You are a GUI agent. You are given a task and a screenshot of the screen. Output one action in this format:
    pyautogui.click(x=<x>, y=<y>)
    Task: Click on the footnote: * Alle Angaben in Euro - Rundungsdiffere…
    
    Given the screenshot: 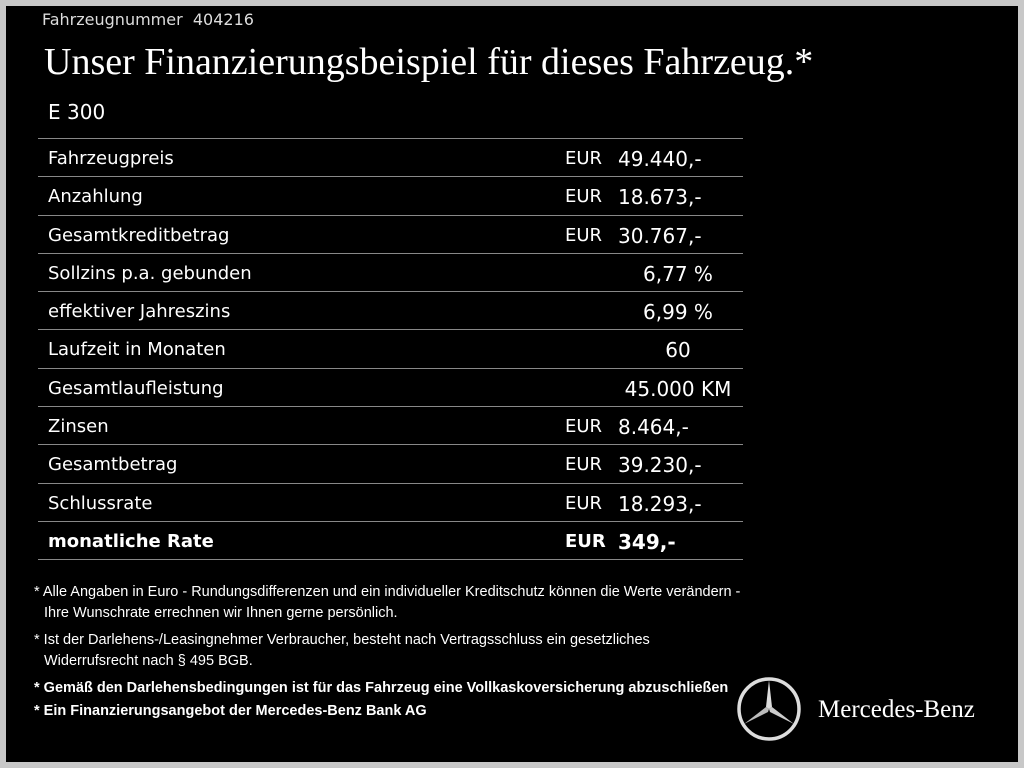 What is the action you would take?
    pyautogui.click(x=387, y=602)
    